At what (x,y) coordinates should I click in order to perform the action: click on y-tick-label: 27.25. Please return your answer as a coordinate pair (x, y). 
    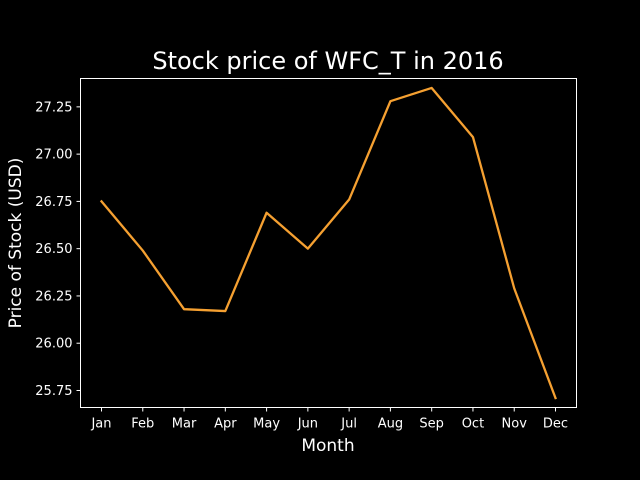
    Looking at the image, I should click on (53, 107).